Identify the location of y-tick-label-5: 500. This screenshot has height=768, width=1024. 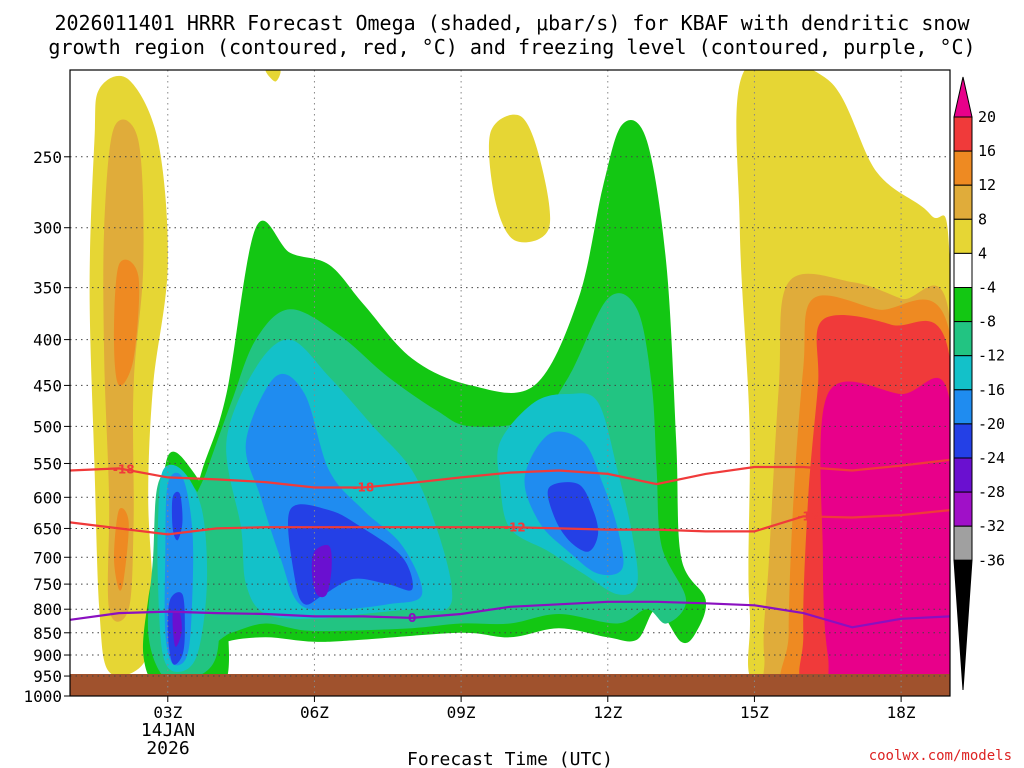
(47, 426).